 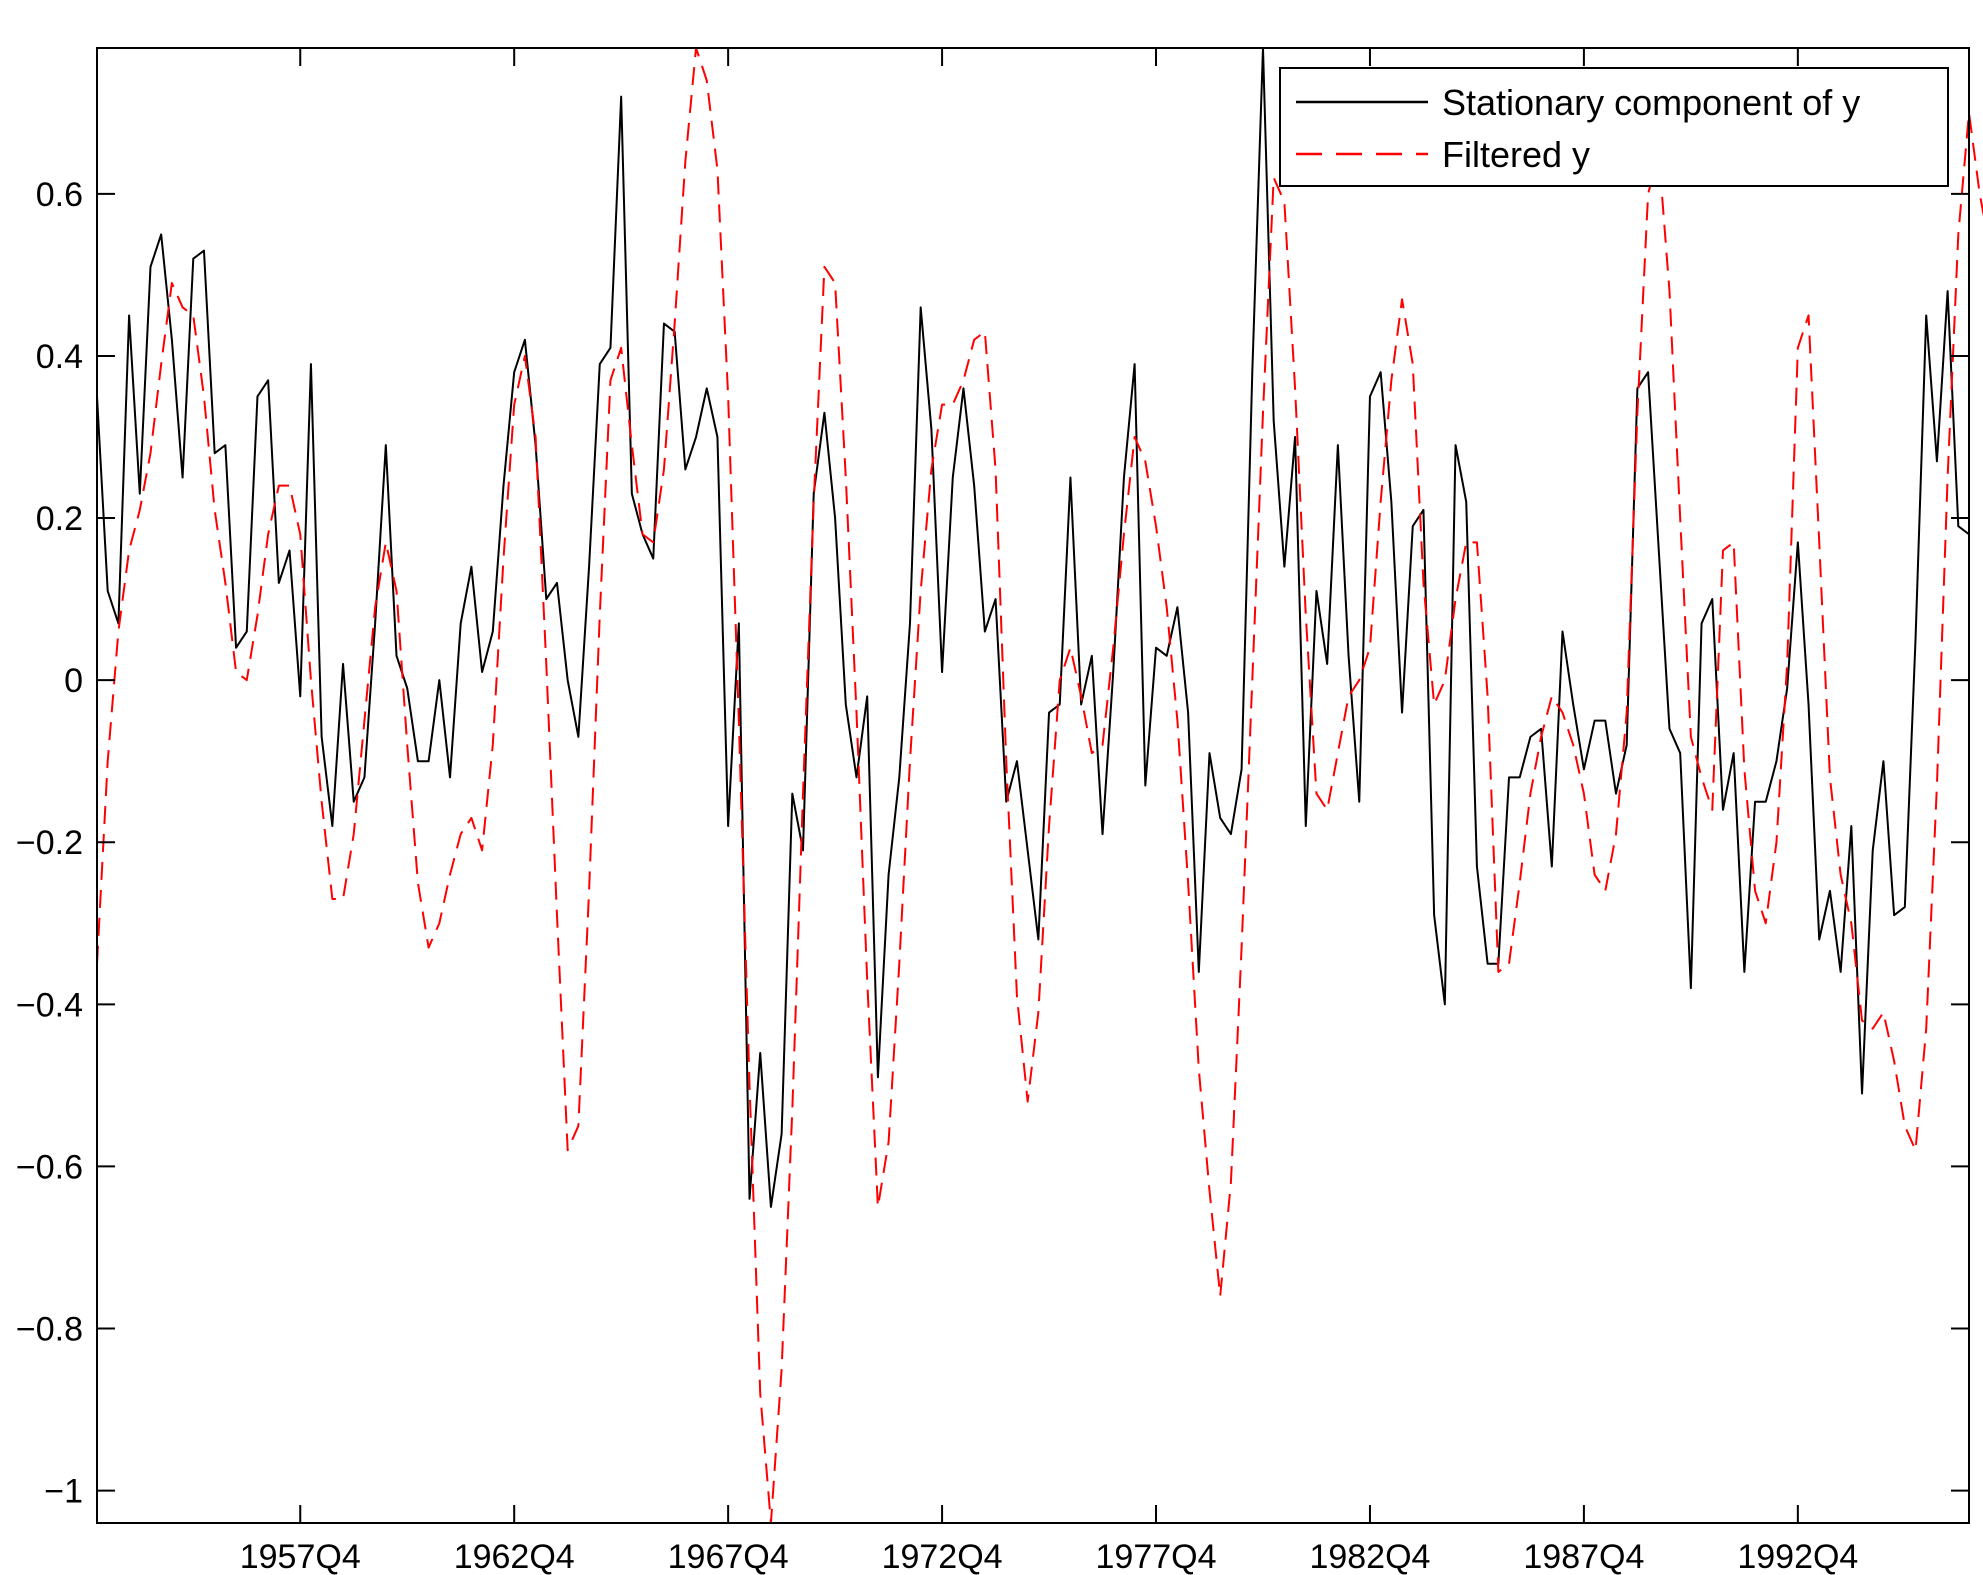 What do you see at coordinates (514, 1556) in the screenshot?
I see `x-tick-label: 1962Q4` at bounding box center [514, 1556].